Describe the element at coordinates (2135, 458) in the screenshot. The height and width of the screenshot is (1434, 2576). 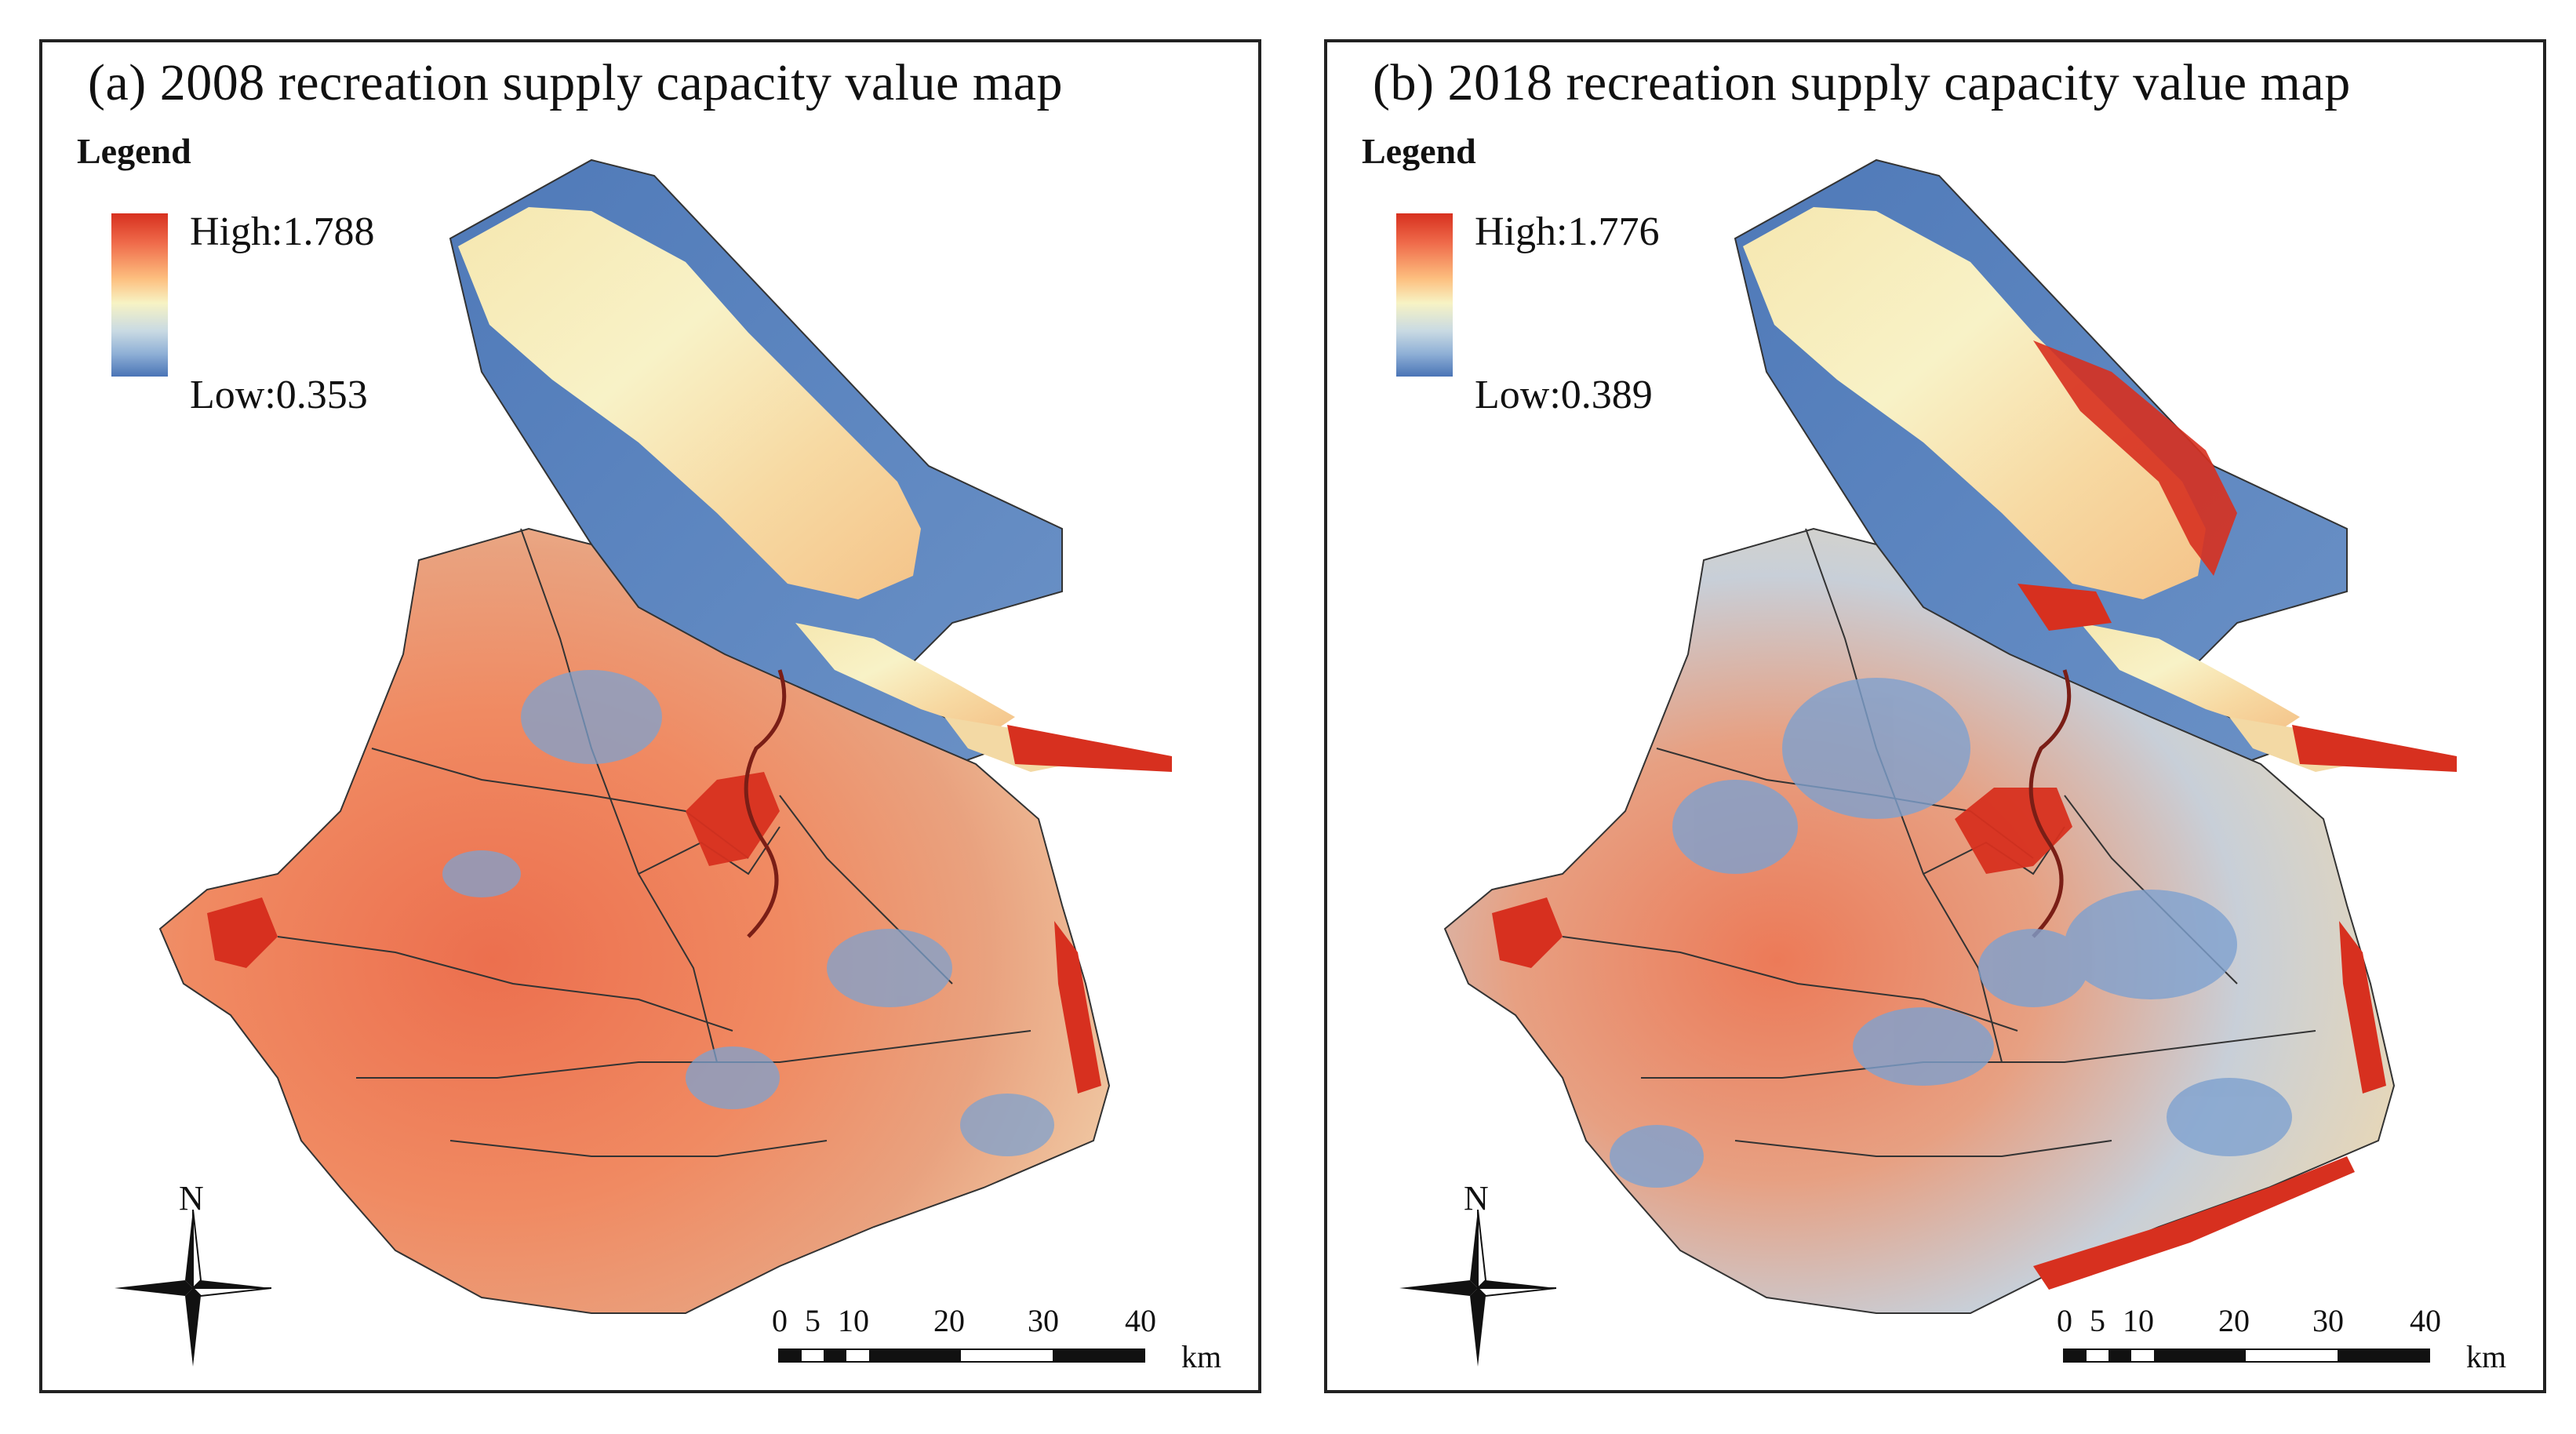
I see `chongming-coast-red` at that location.